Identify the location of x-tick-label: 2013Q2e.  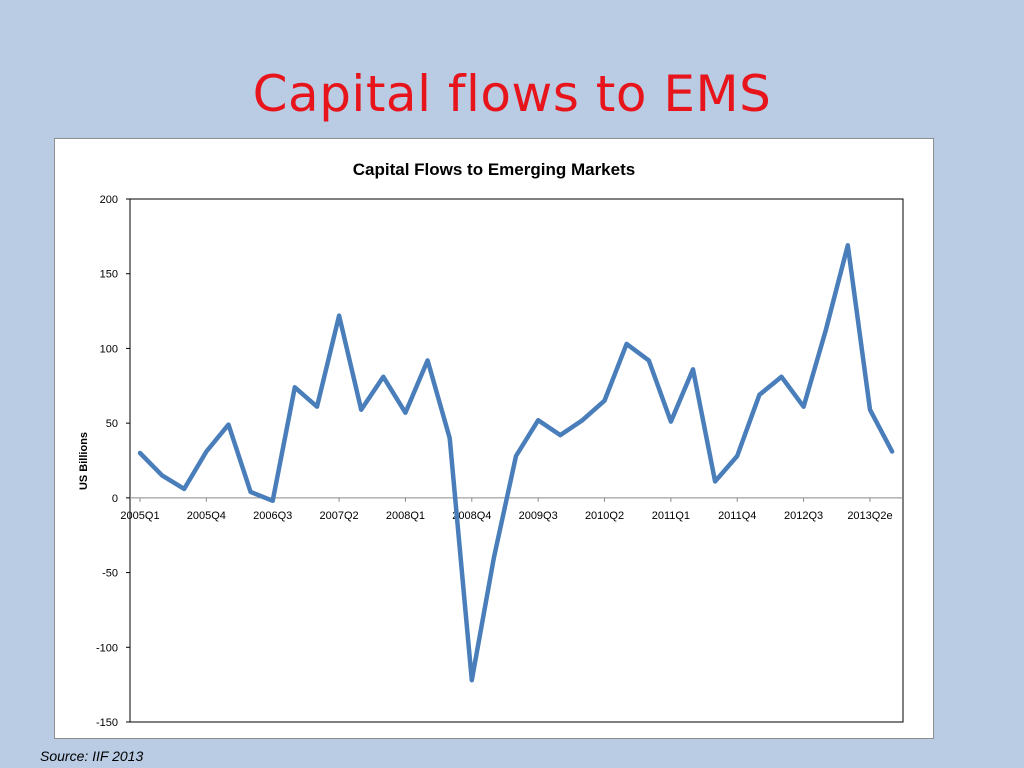
(869, 516).